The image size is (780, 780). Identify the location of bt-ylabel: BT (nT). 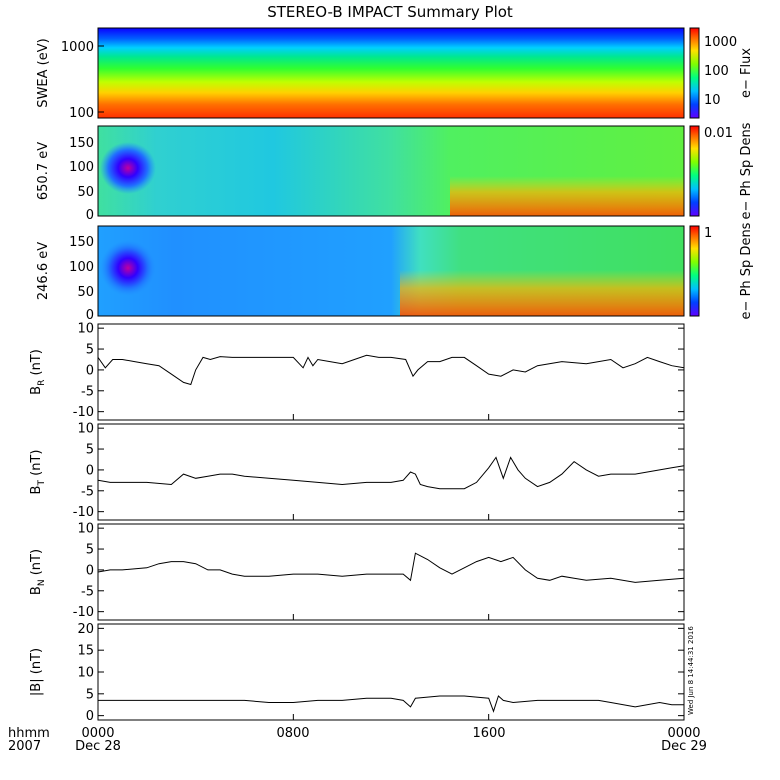
(38, 472).